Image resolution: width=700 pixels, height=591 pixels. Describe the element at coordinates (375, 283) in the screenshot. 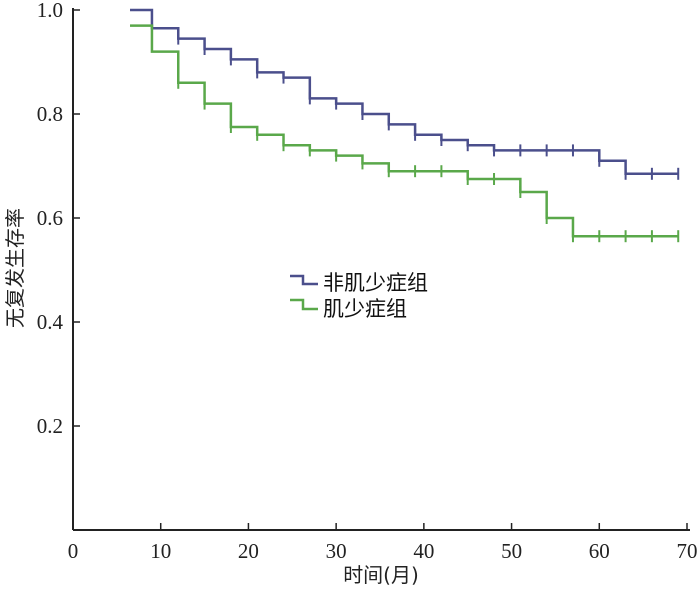

I see `legend-label-non-sarcopenia: 非肌少症组` at that location.